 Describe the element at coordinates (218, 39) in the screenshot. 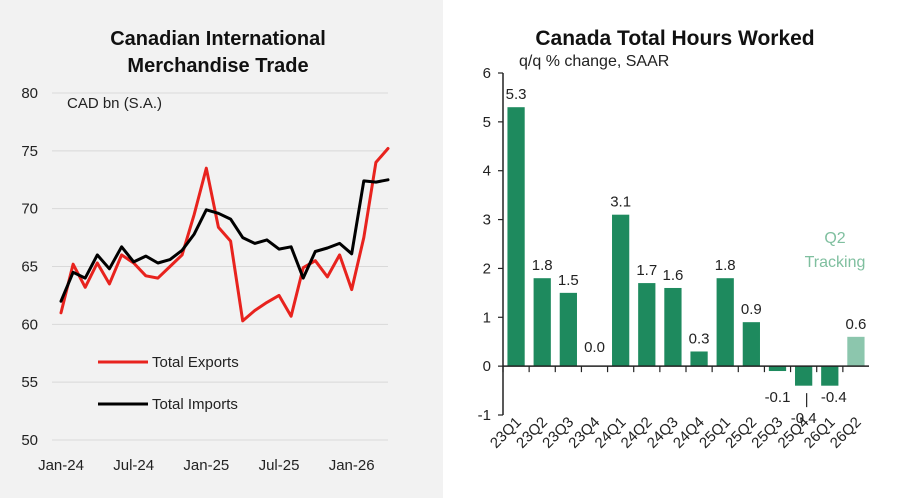

I see `trade-chart-title-line1: Canadian International` at that location.